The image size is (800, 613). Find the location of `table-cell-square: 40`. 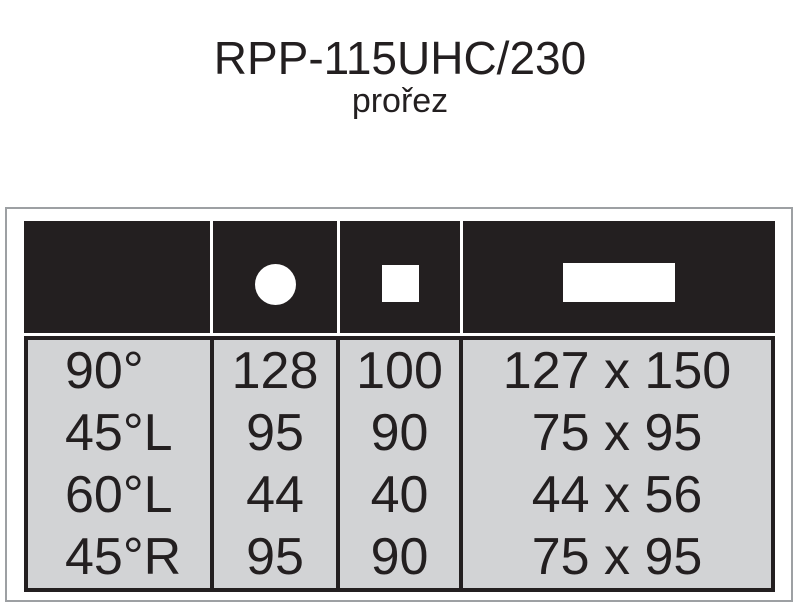

table-cell-square: 40 is located at coordinates (399, 495).